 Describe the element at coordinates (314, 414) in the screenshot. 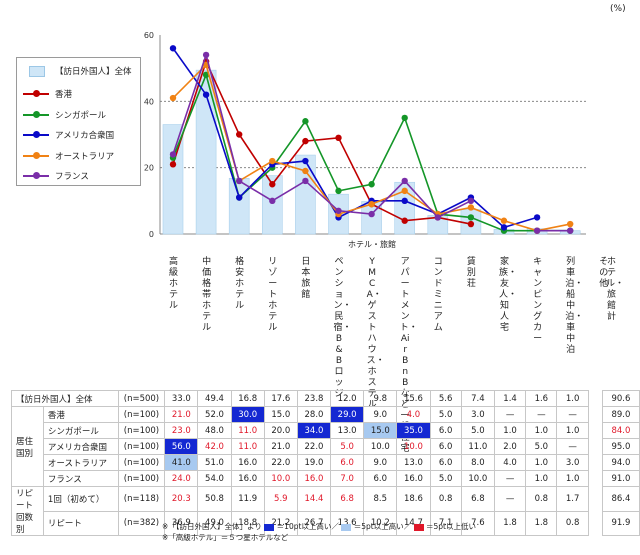

I see `value-cell: 28.0` at that location.